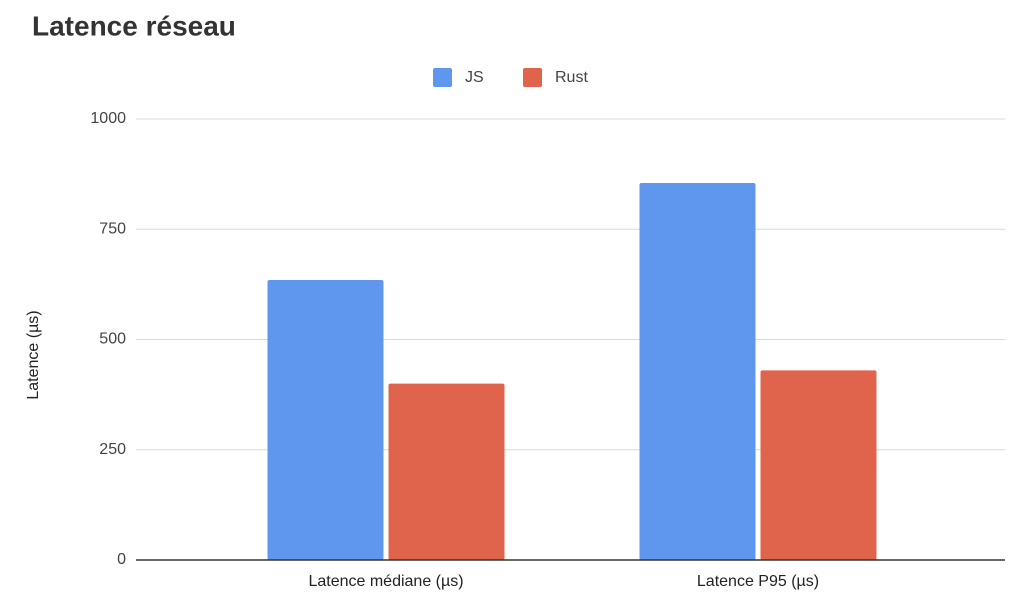  What do you see at coordinates (571, 77) in the screenshot?
I see `legend-label: Rust` at bounding box center [571, 77].